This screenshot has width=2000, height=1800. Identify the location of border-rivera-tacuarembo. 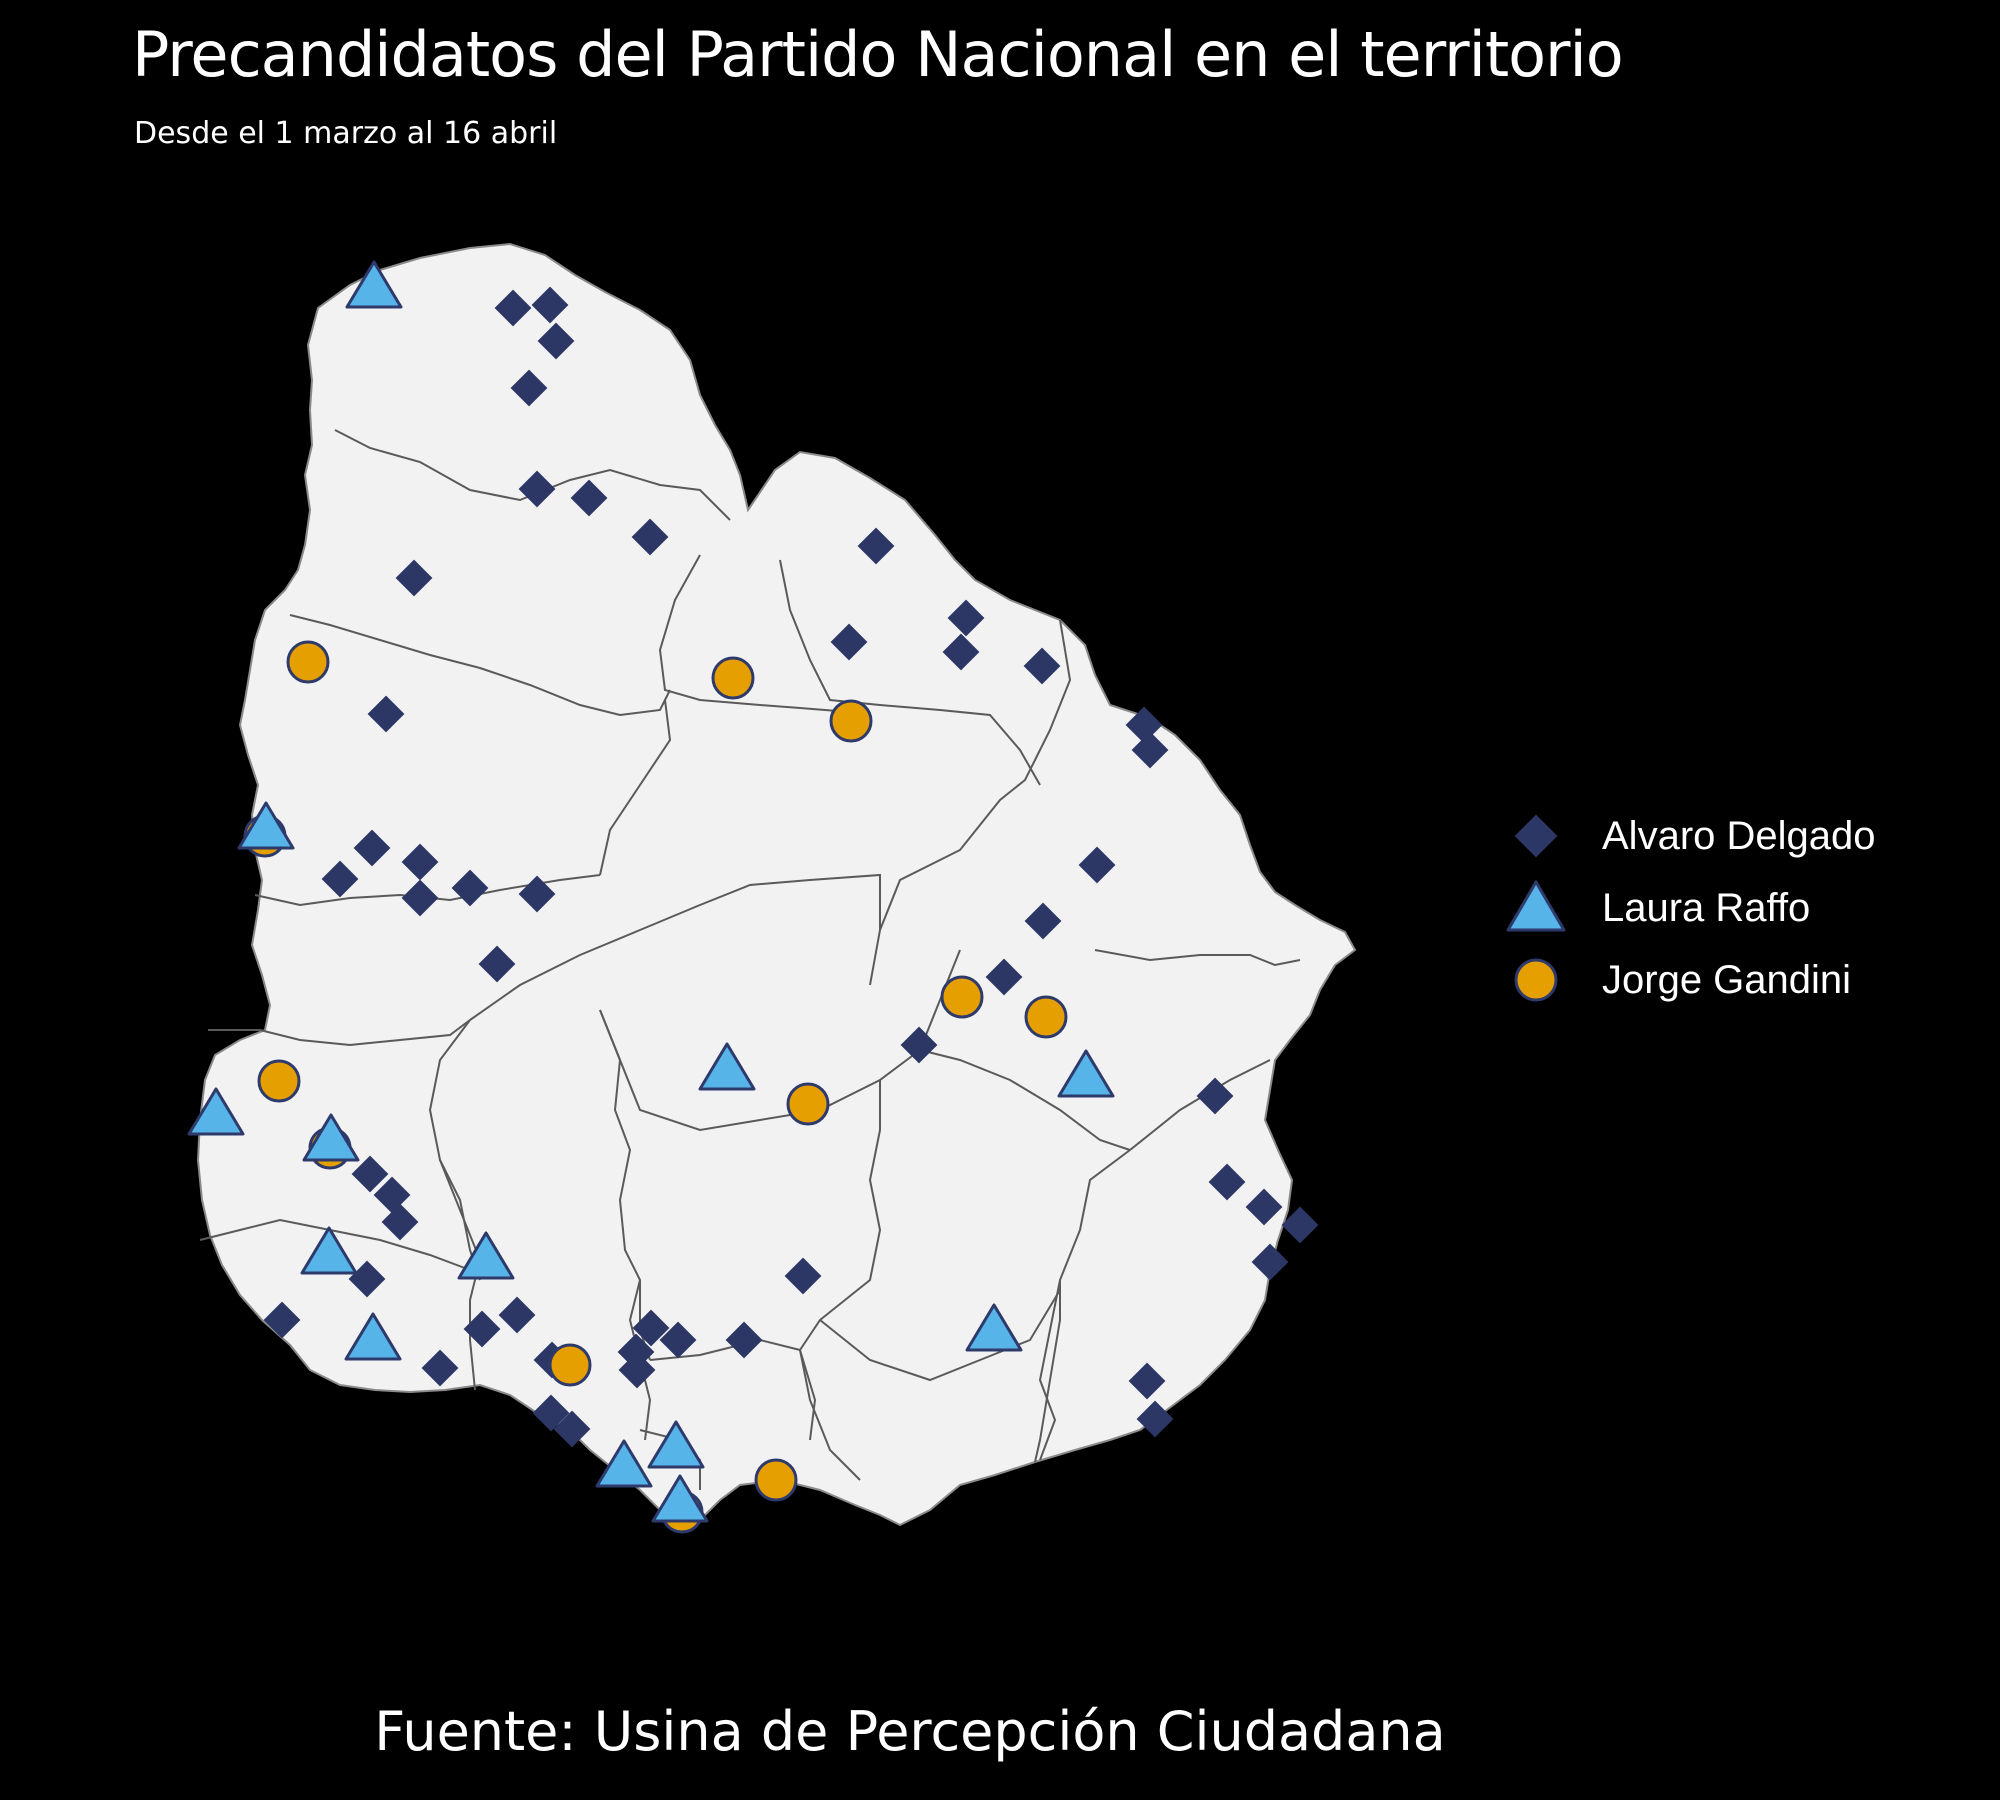
(754, 633).